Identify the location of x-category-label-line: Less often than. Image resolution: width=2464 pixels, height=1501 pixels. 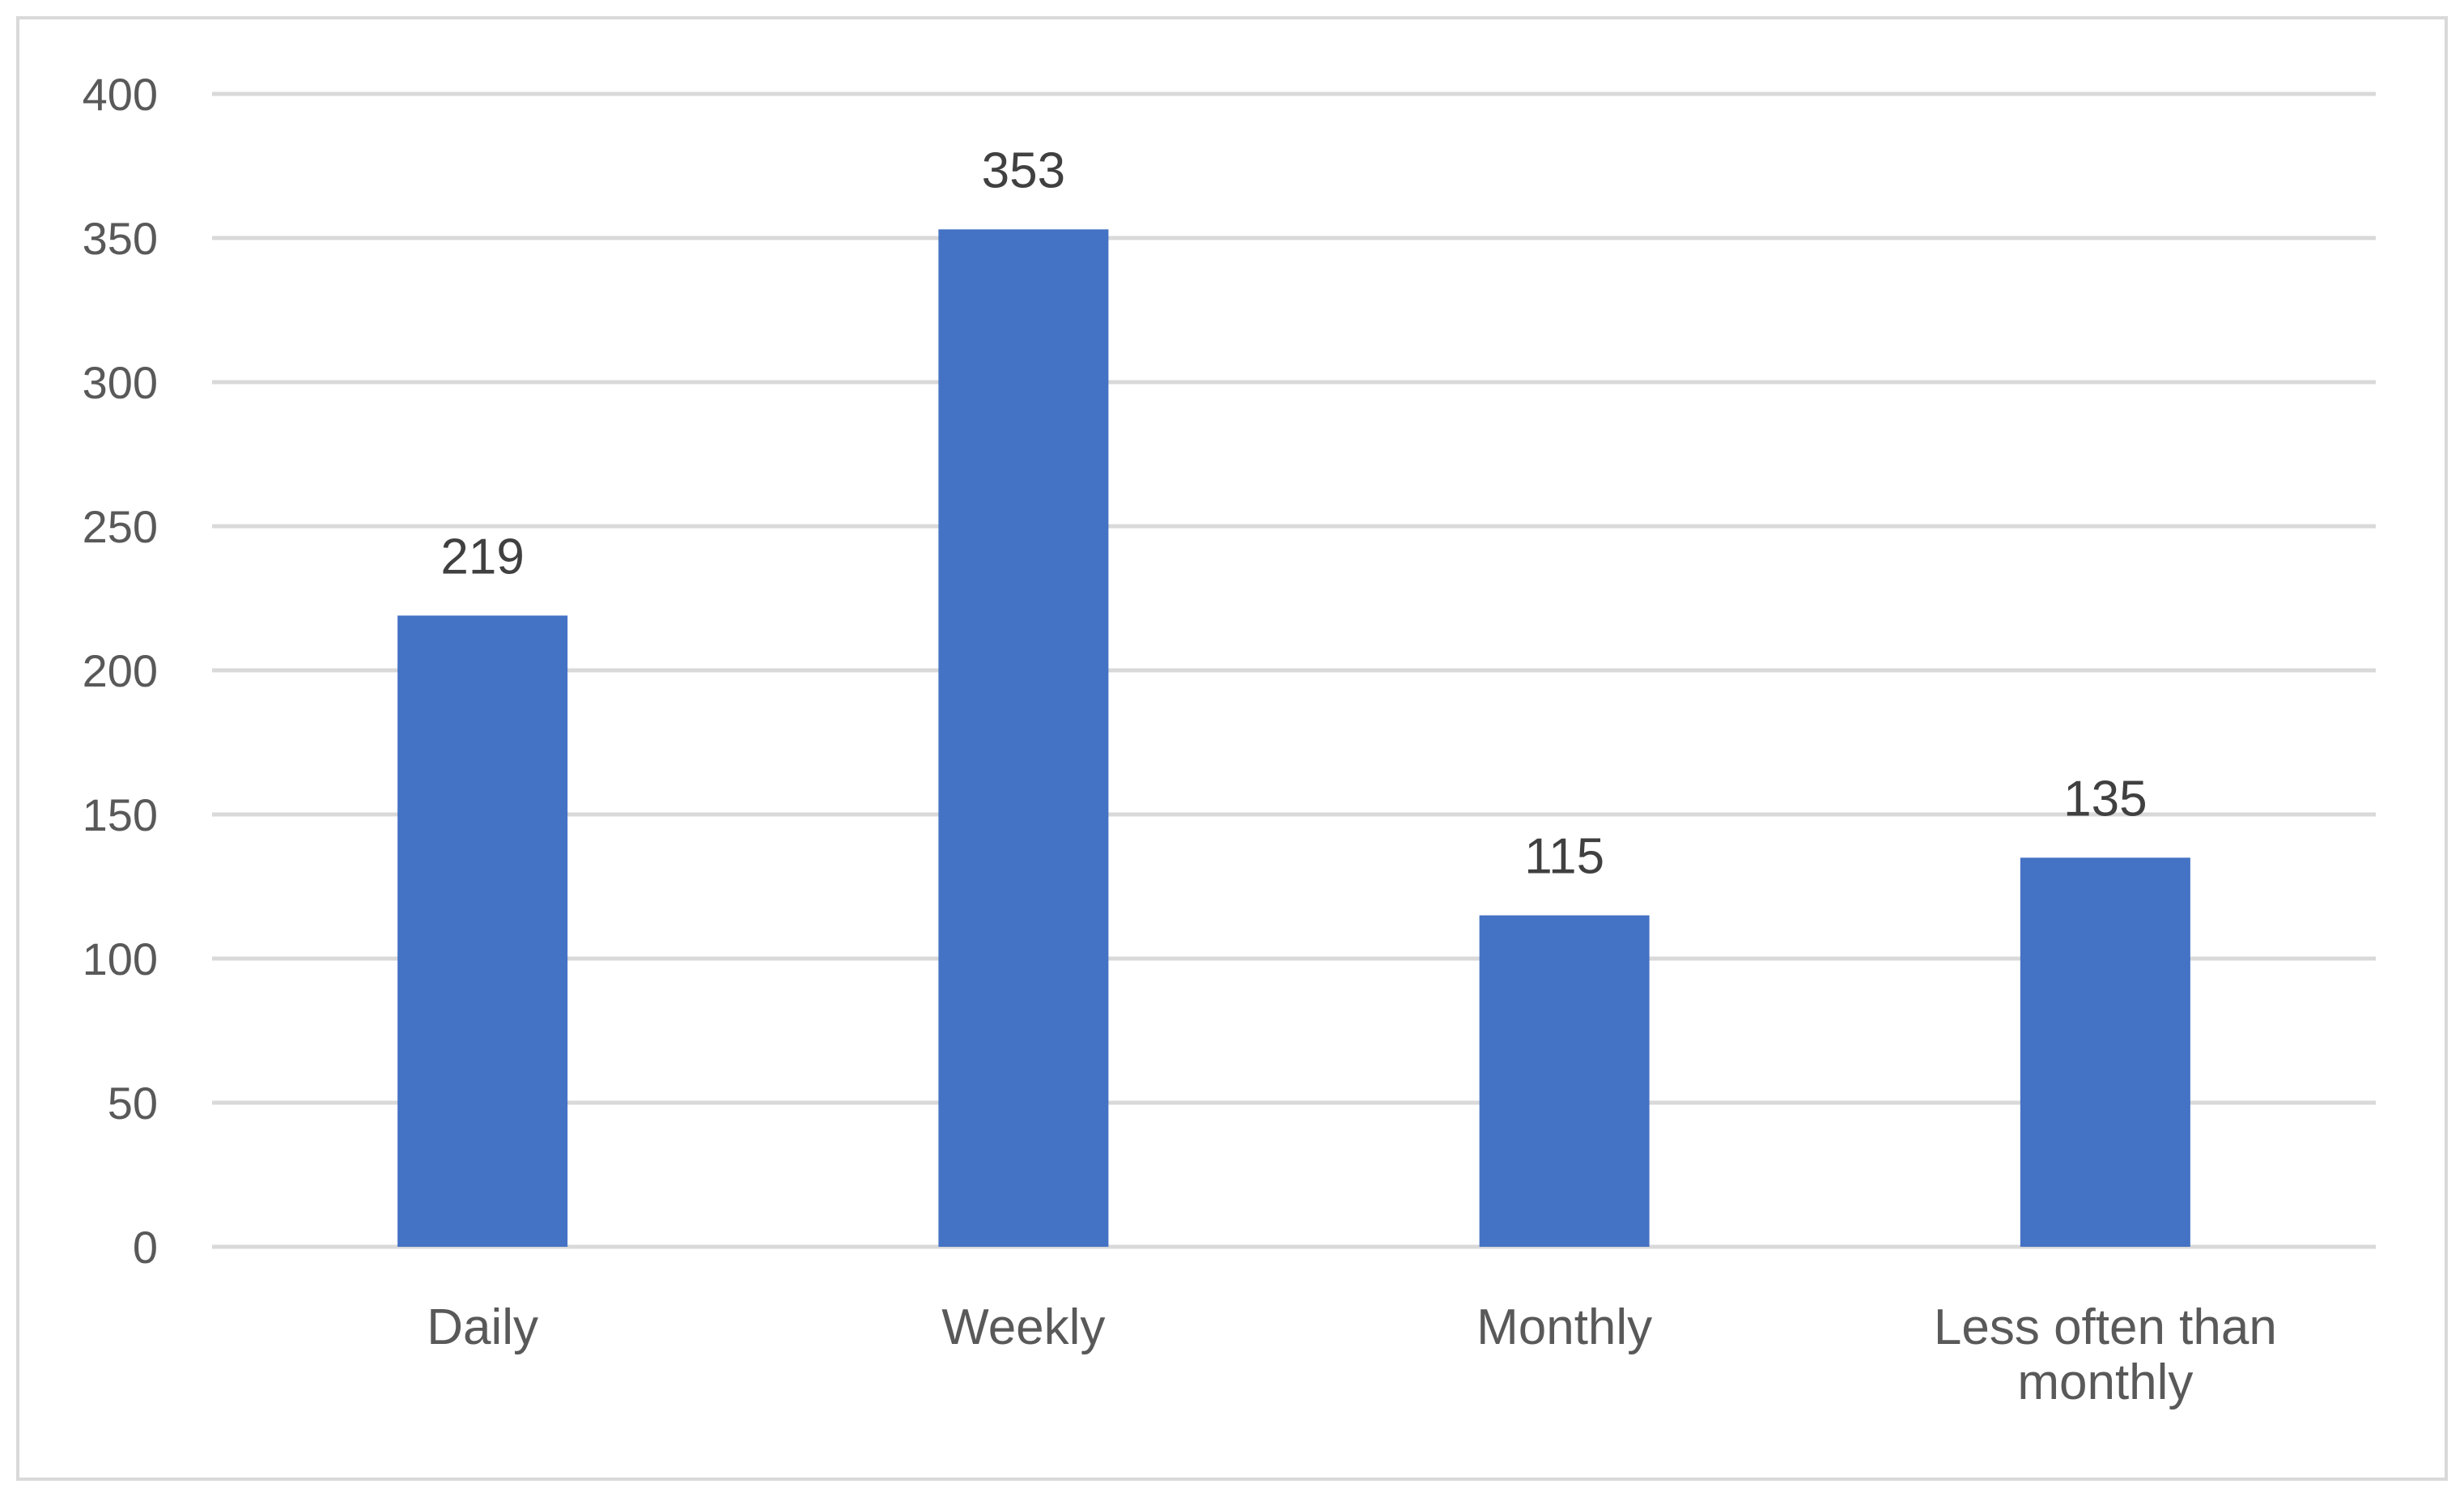
(2105, 1327).